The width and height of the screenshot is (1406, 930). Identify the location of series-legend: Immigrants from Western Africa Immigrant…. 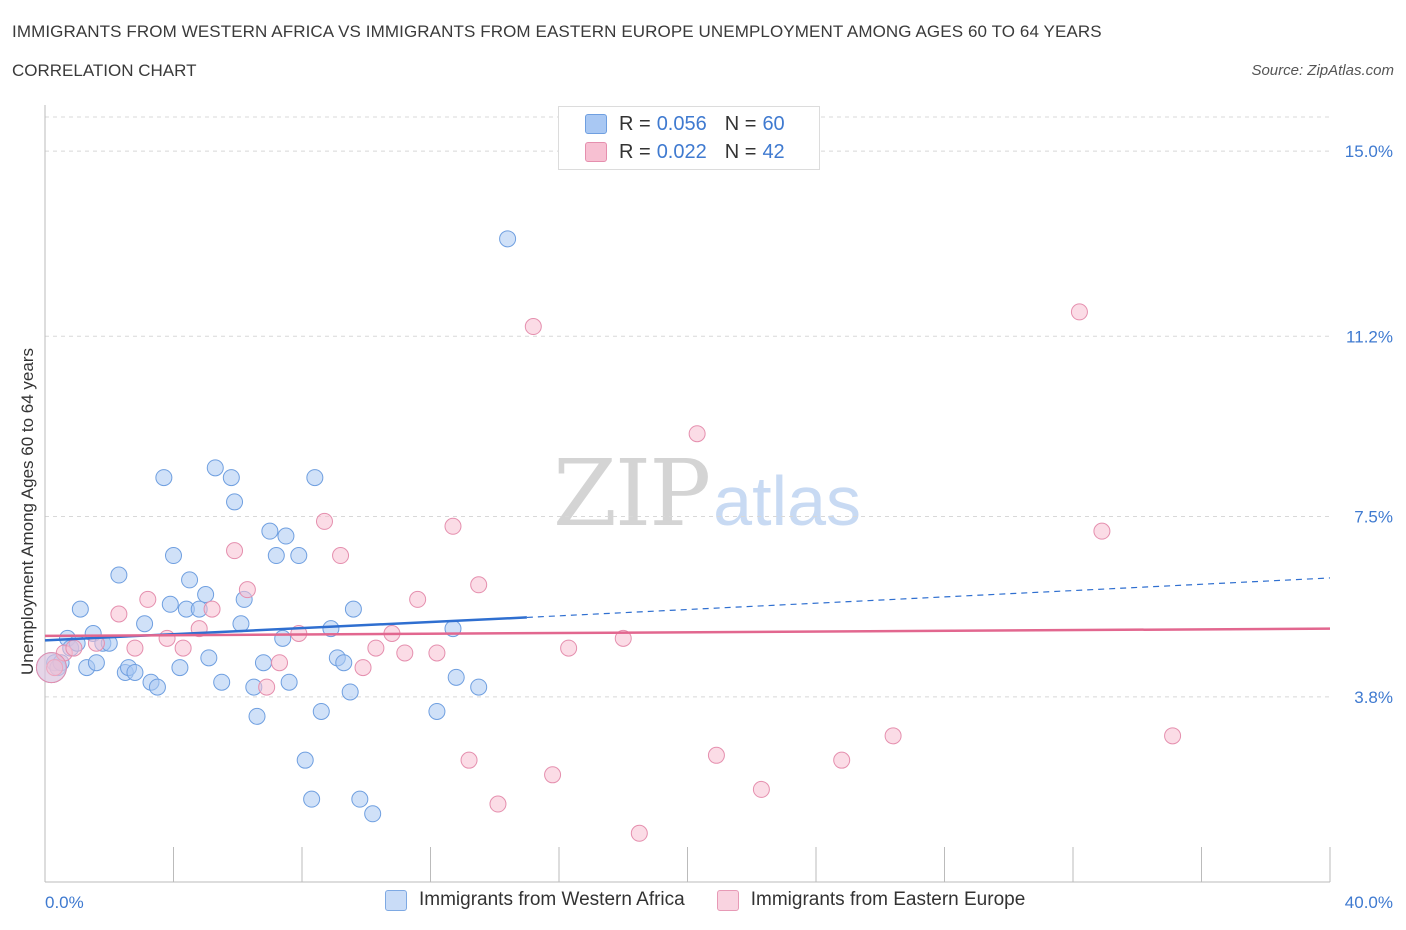
(721, 900).